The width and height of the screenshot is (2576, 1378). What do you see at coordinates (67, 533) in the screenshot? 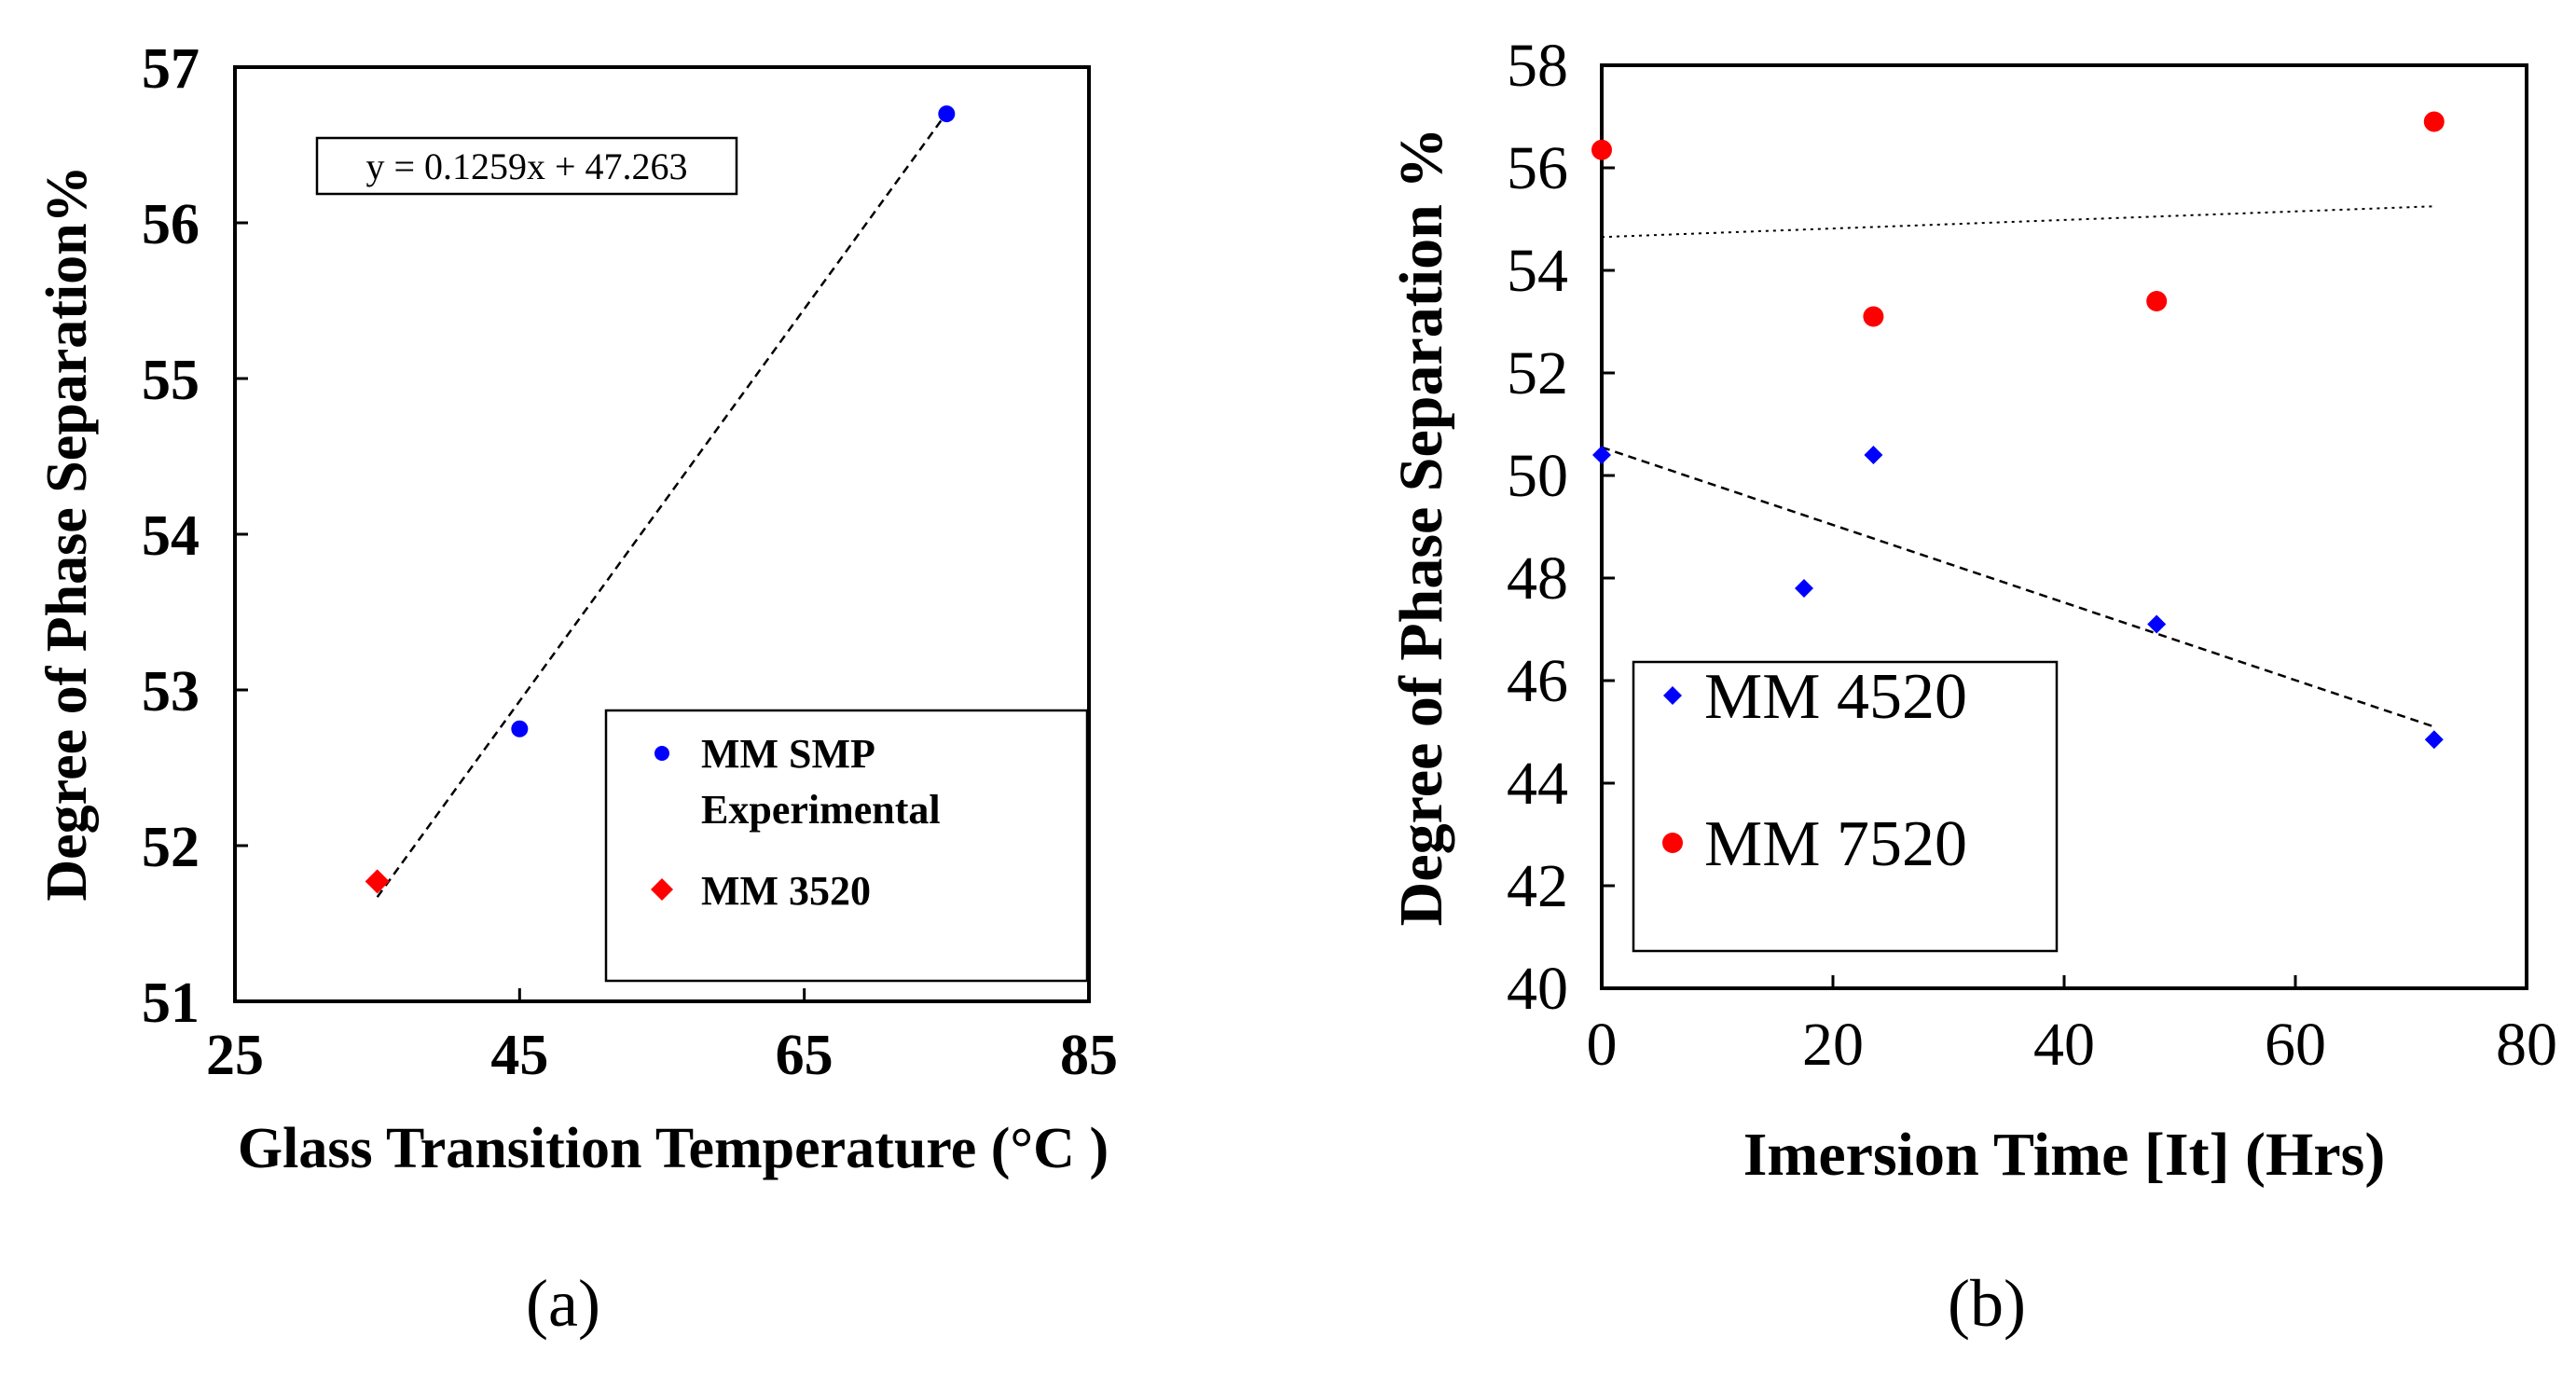
I see `panel-a-y-axis-label: Degree of Phase Separation%` at bounding box center [67, 533].